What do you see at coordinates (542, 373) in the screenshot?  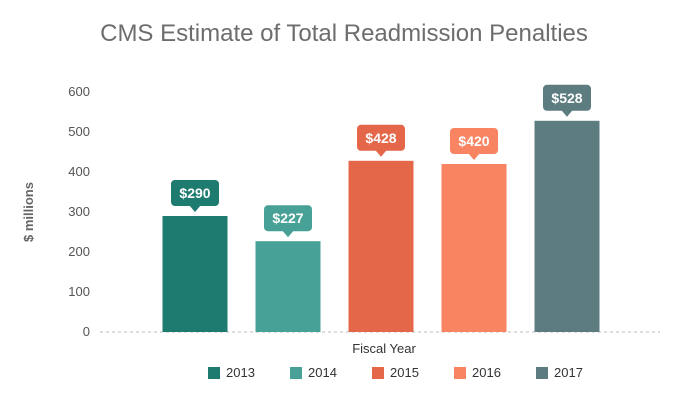 I see `legend-swatch-2017` at bounding box center [542, 373].